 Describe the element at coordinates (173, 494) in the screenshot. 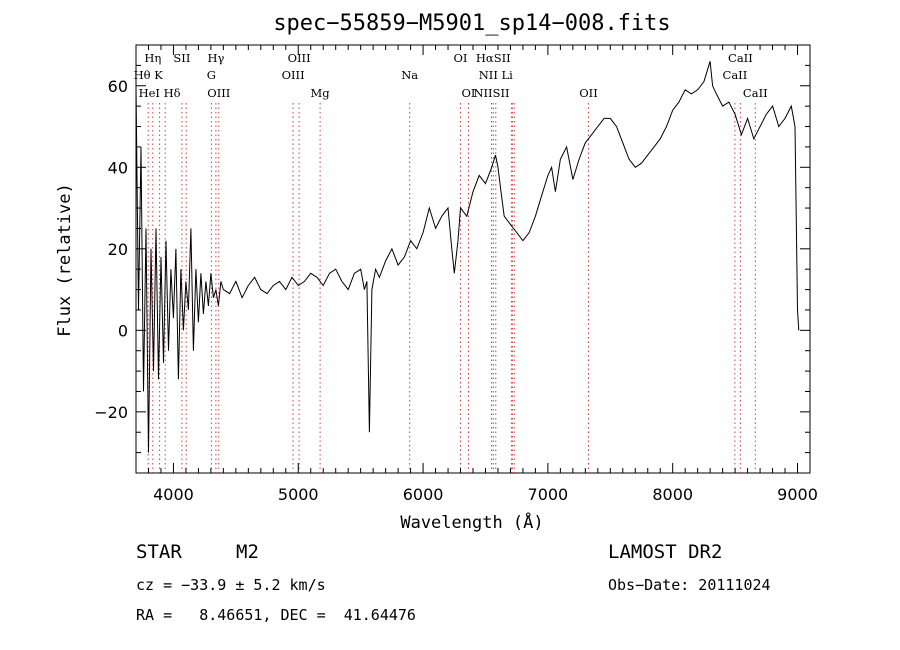

I see `x-tick-label: 4000` at that location.